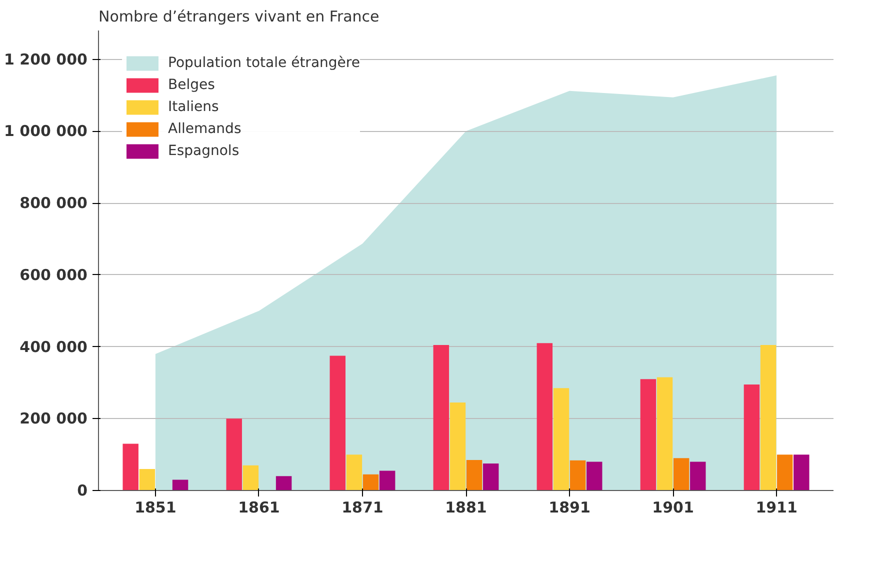  What do you see at coordinates (54, 203) in the screenshot?
I see `y-tick-label: 800 000` at bounding box center [54, 203].